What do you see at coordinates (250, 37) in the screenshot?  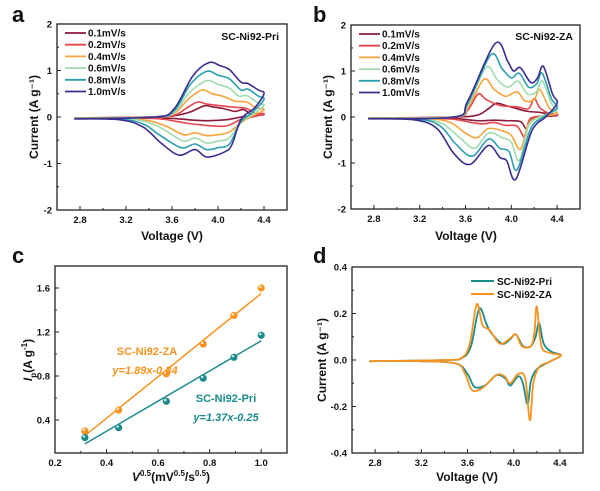 I see `sample-label-a: SC-Ni92-Pri` at bounding box center [250, 37].